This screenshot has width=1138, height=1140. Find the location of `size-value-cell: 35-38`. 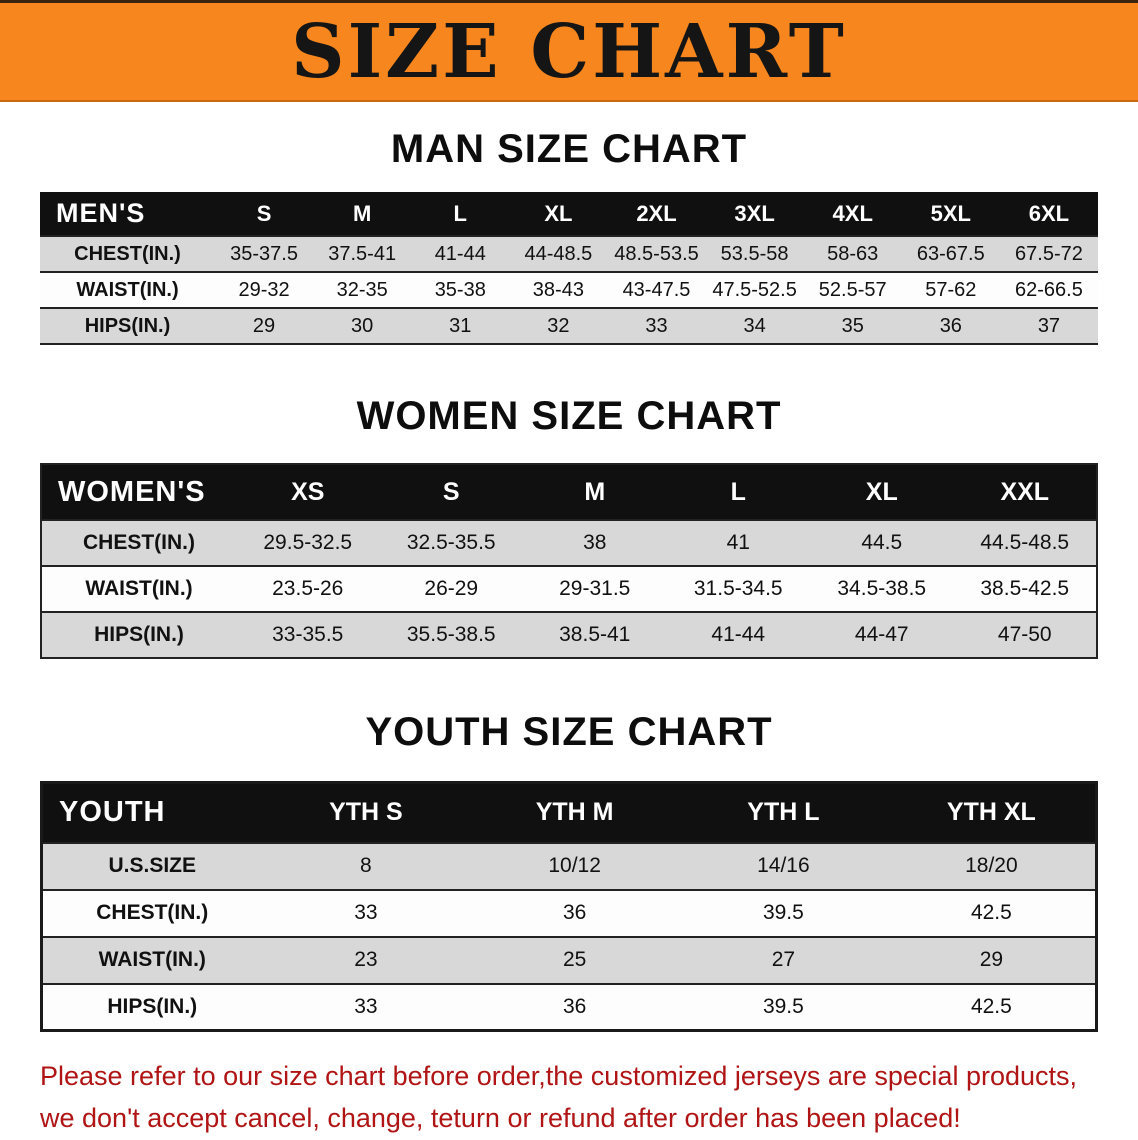

size-value-cell: 35-38 is located at coordinates (460, 289).